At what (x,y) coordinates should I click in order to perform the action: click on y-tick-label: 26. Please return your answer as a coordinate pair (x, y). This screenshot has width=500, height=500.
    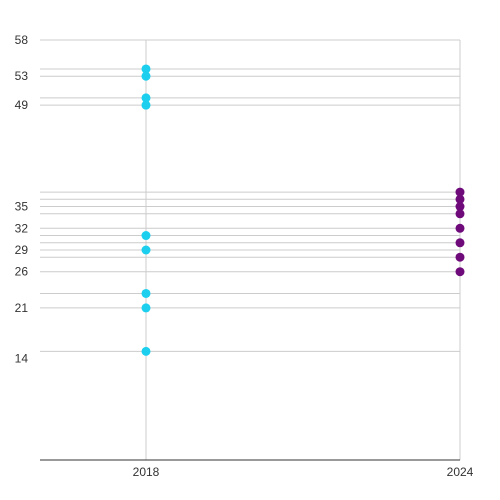
    Looking at the image, I should click on (22, 272).